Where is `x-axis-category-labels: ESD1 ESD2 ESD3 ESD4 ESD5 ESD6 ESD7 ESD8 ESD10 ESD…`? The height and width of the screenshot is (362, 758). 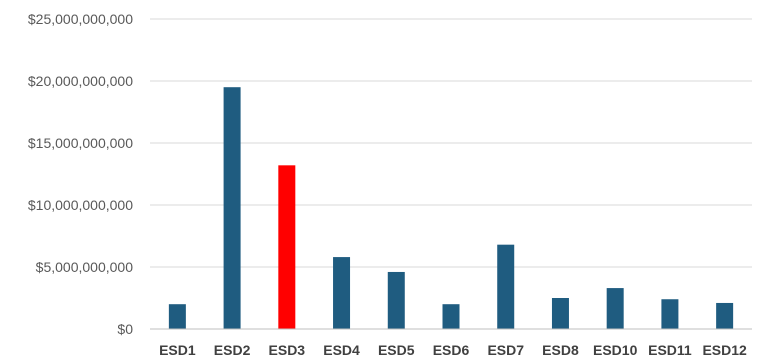
x-axis-category-labels: ESD1 ESD2 ESD3 ESD4 ESD5 ESD6 ESD7 ESD8 ESD10 ESD… is located at coordinates (453, 350).